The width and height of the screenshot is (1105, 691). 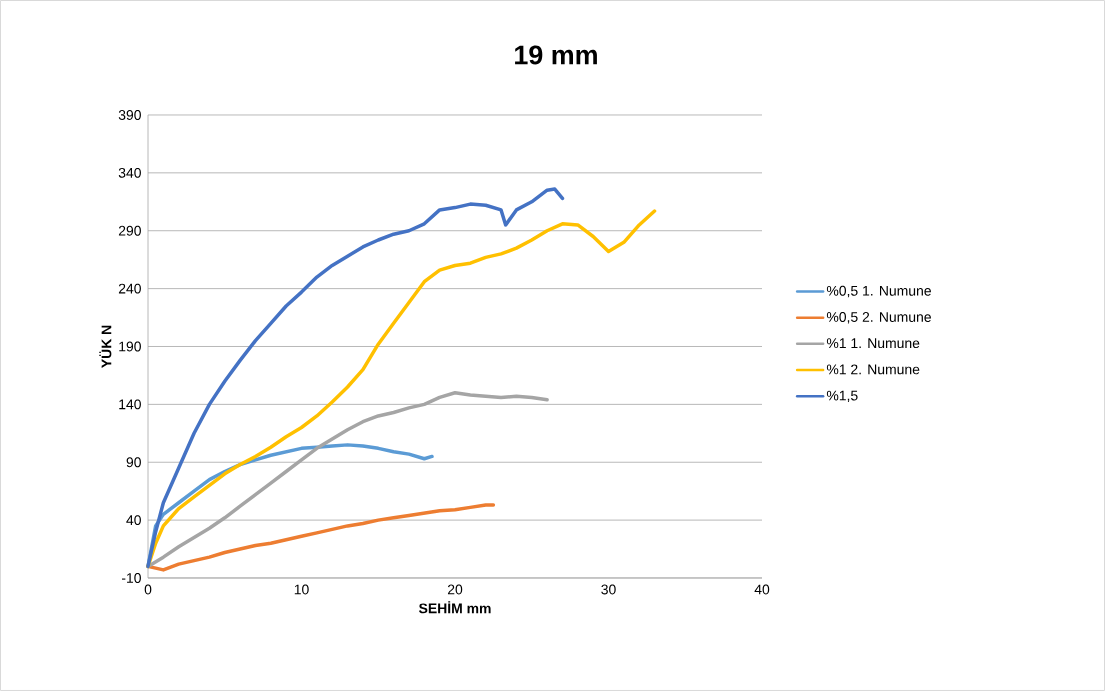 I want to click on x-tick-label: 20, so click(x=455, y=589).